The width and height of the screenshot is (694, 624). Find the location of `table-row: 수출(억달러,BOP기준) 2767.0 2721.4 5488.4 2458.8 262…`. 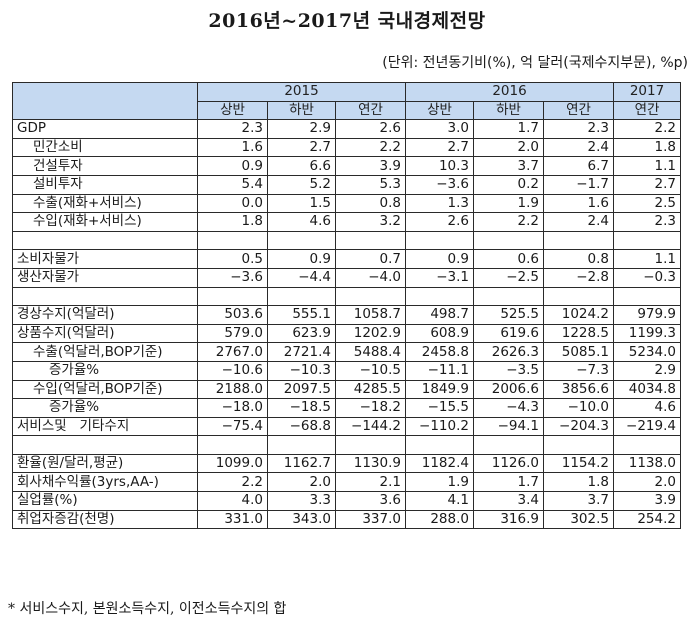

table-row: 수출(억달러,BOP기준) 2767.0 2721.4 5488.4 2458.8 262… is located at coordinates (346, 352).